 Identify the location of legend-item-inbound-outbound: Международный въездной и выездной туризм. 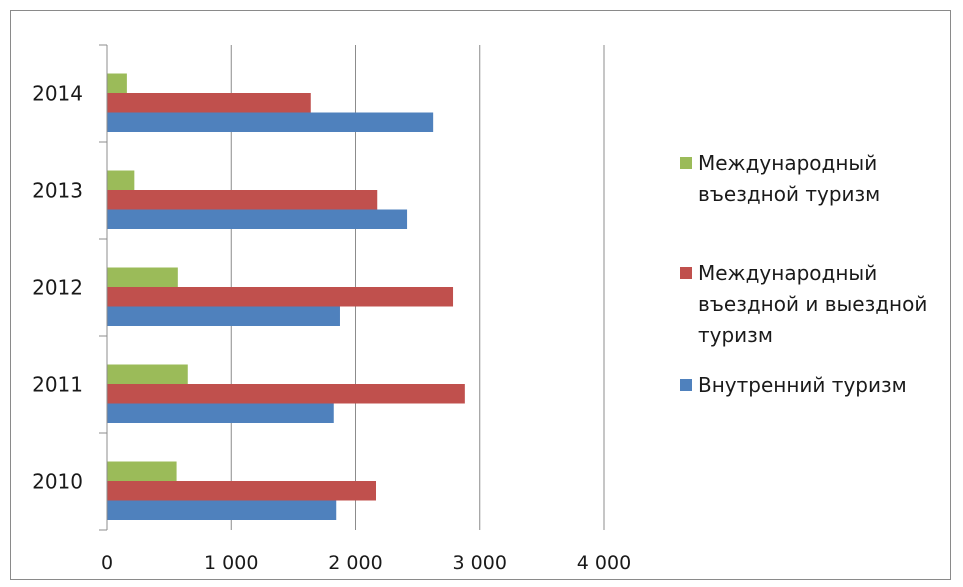
(803, 304).